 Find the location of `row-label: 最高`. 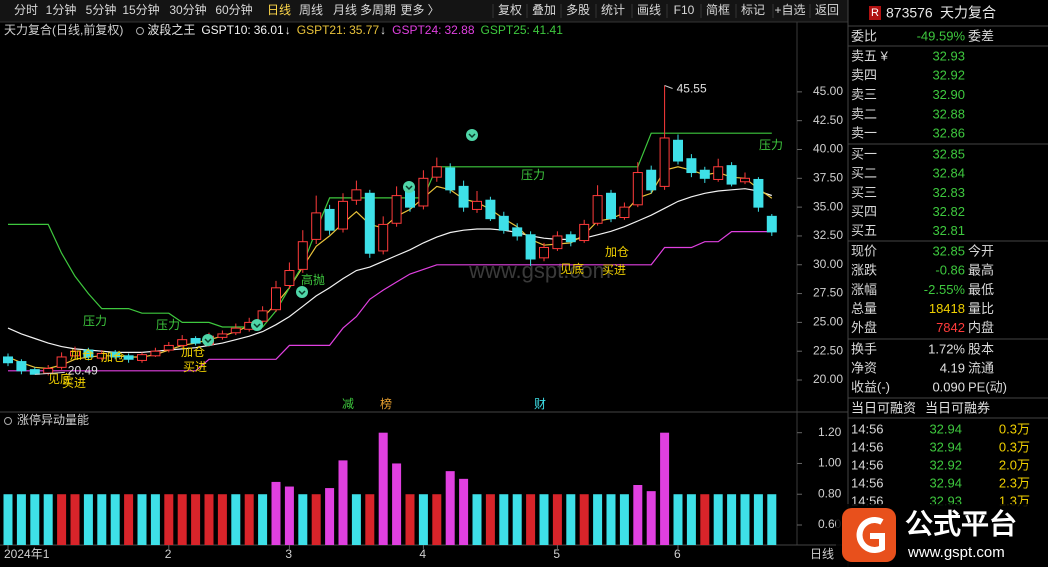

row-label: 最高 is located at coordinates (981, 270).